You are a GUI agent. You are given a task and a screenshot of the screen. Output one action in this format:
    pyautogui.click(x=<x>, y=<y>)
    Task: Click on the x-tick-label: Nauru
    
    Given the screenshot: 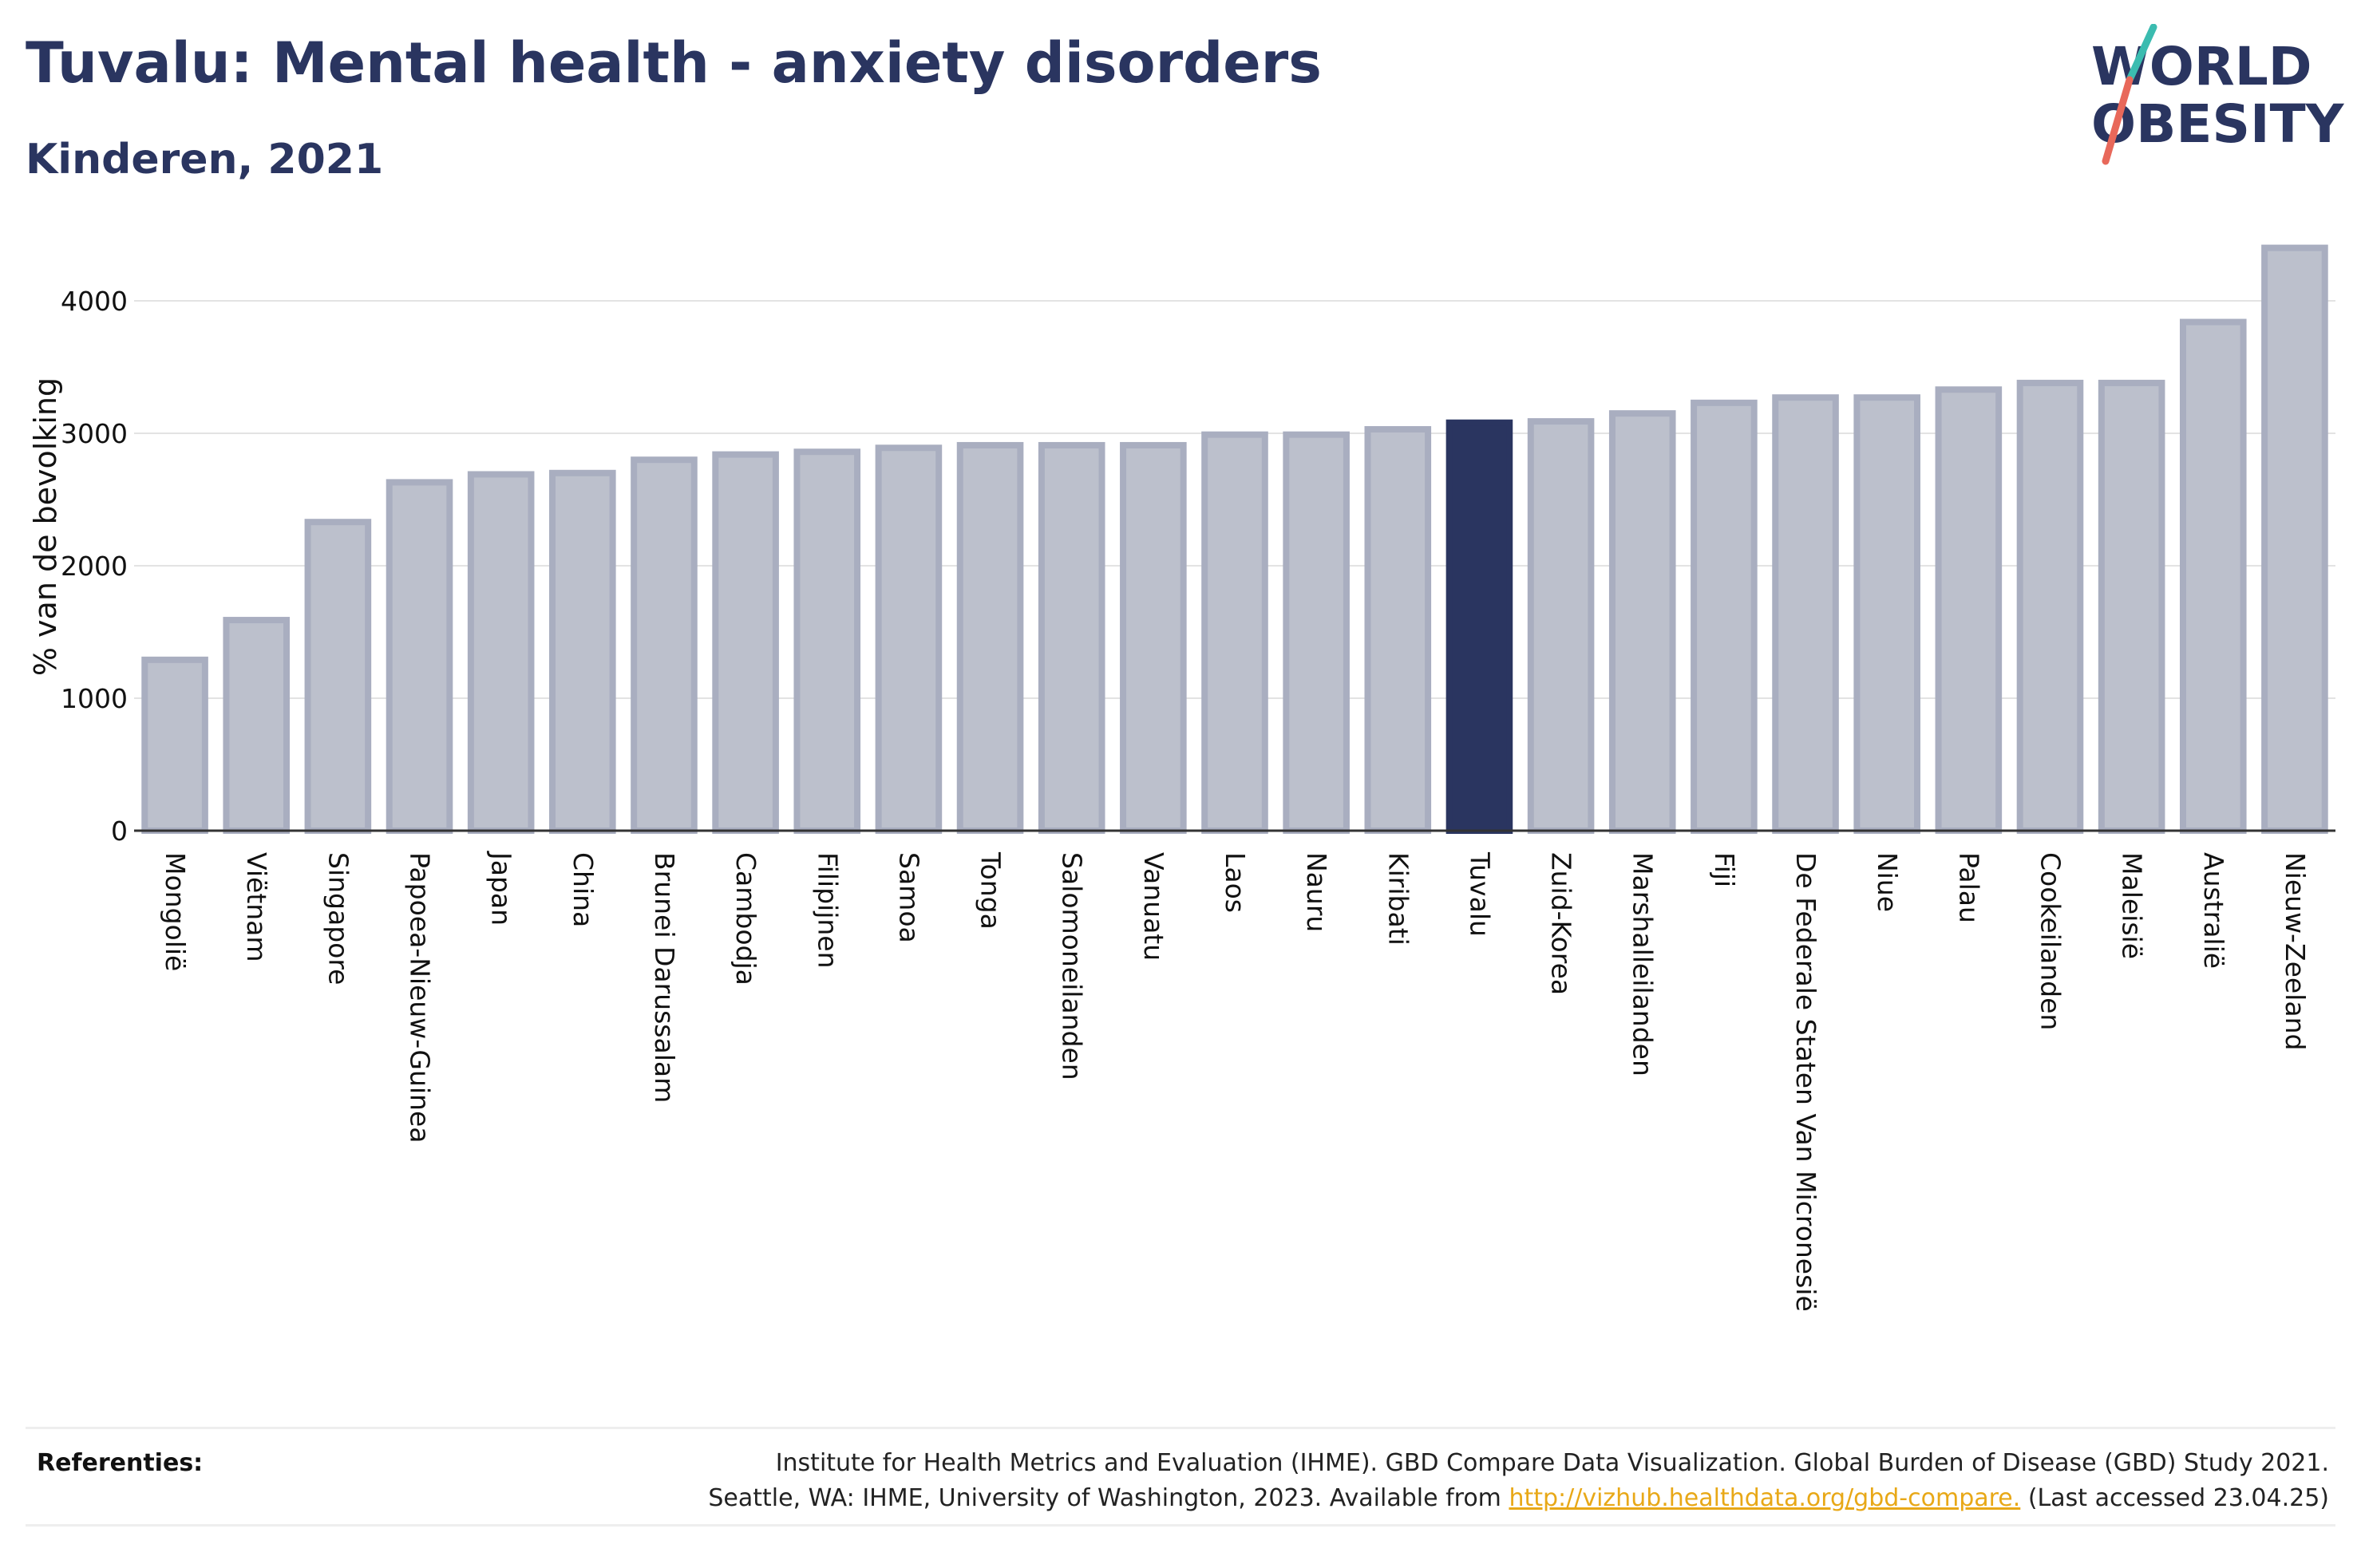 What is the action you would take?
    pyautogui.click(x=1316, y=892)
    